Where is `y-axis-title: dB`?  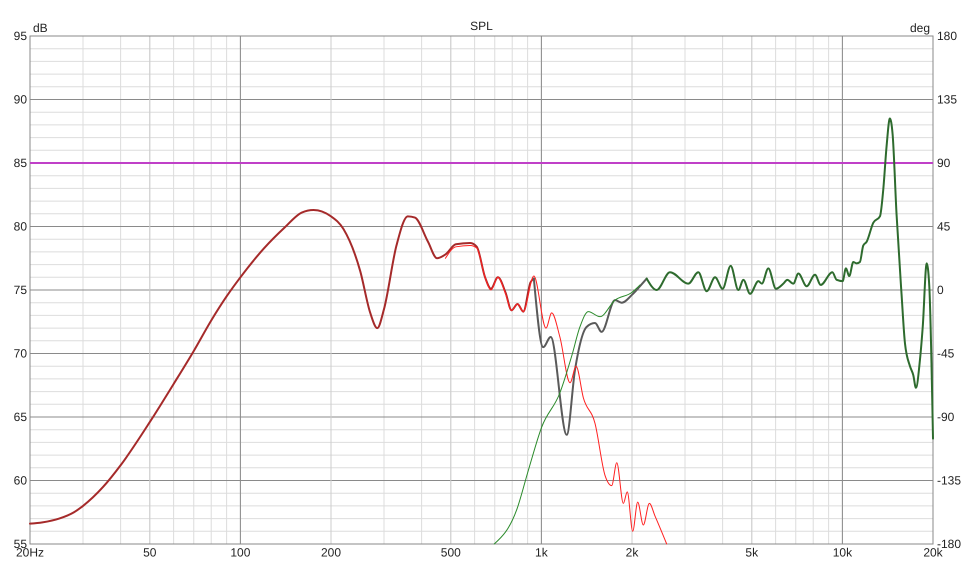
y-axis-title: dB is located at coordinates (40, 28).